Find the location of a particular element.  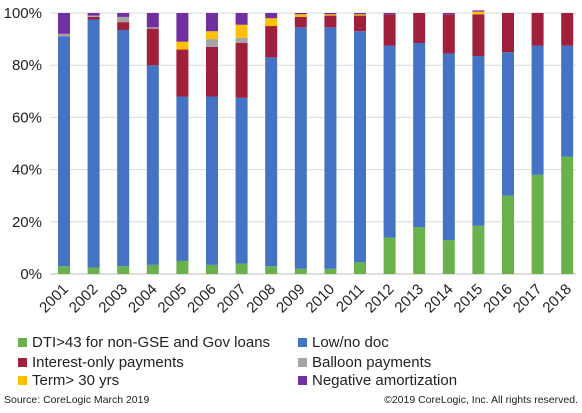

x-tick-label: 2007 is located at coordinates (232, 299).